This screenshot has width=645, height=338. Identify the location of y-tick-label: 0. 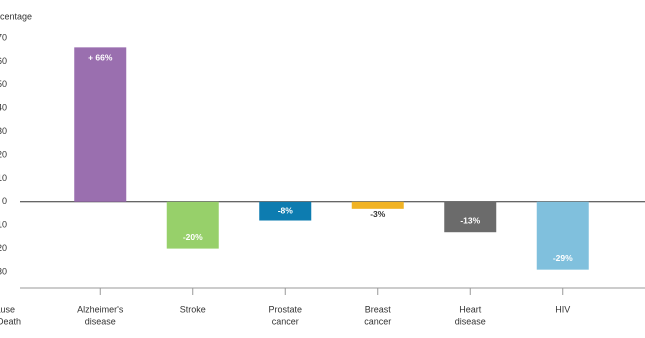
(4, 201).